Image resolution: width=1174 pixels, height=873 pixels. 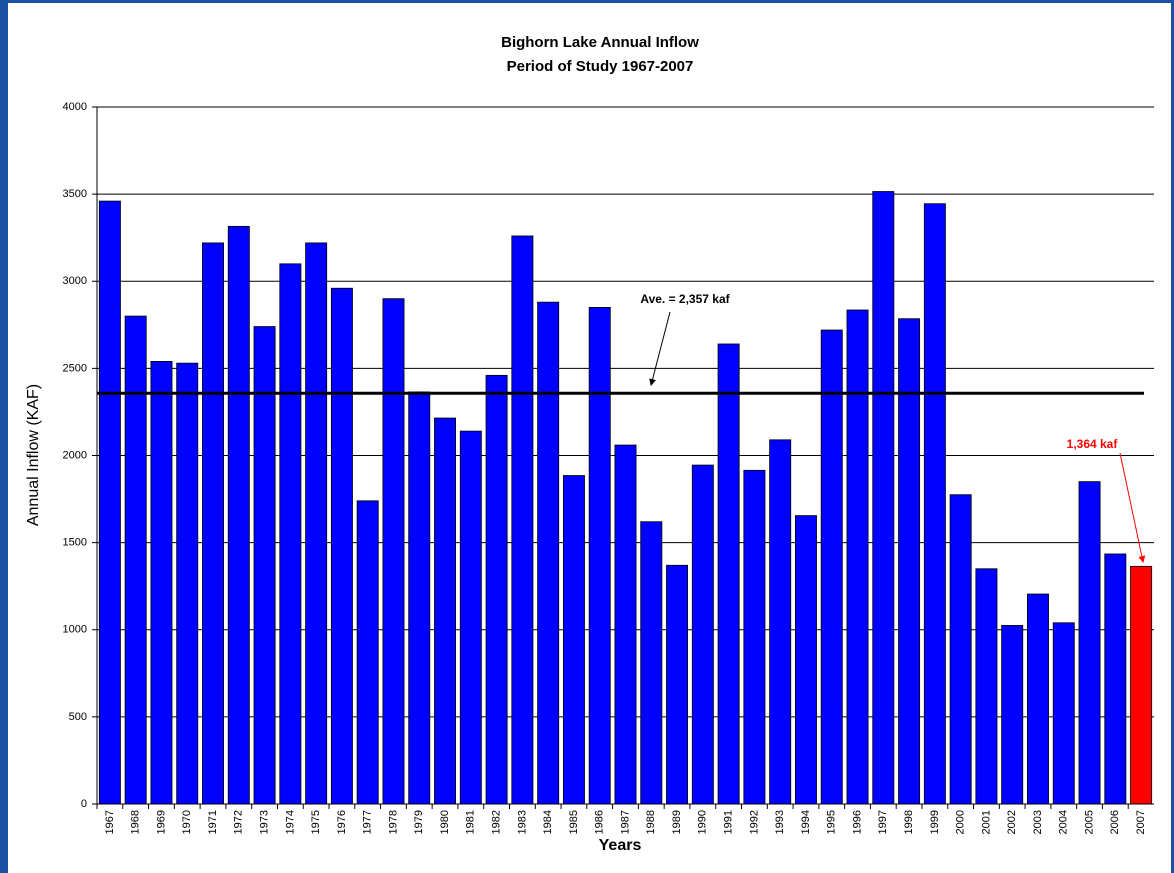 What do you see at coordinates (685, 299) in the screenshot?
I see `average-label: Ave. = 2,357 kaf` at bounding box center [685, 299].